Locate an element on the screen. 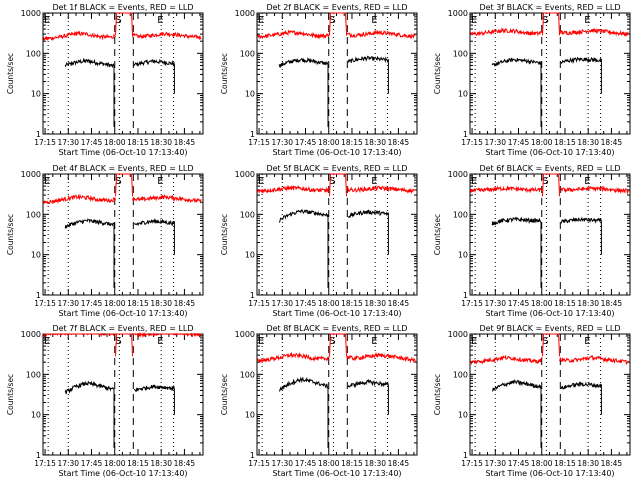 This screenshot has width=640, height=480. panel-title: Det 6f BLACK = Events, RED = LLD is located at coordinates (549, 168).